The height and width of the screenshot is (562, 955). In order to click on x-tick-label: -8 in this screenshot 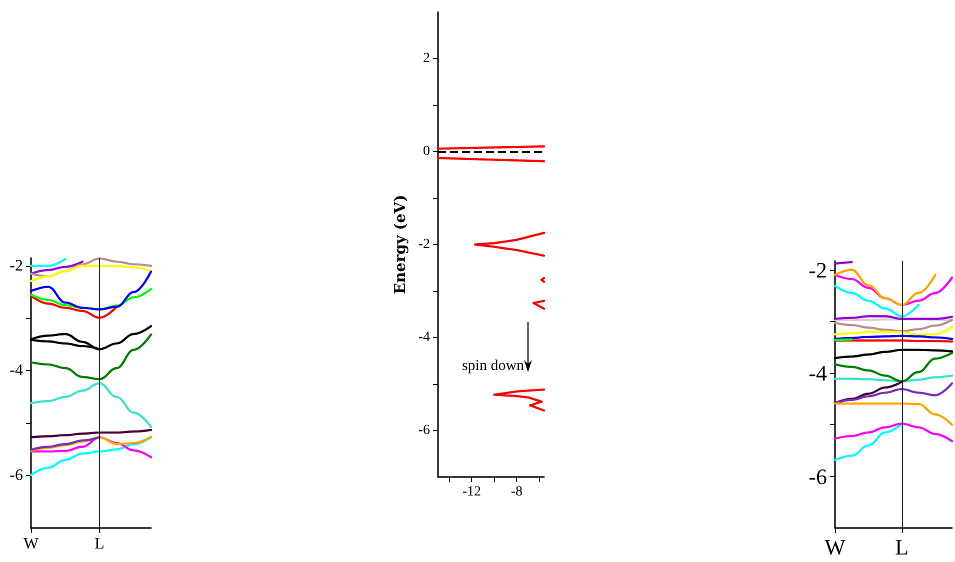, I will do `click(516, 492)`.